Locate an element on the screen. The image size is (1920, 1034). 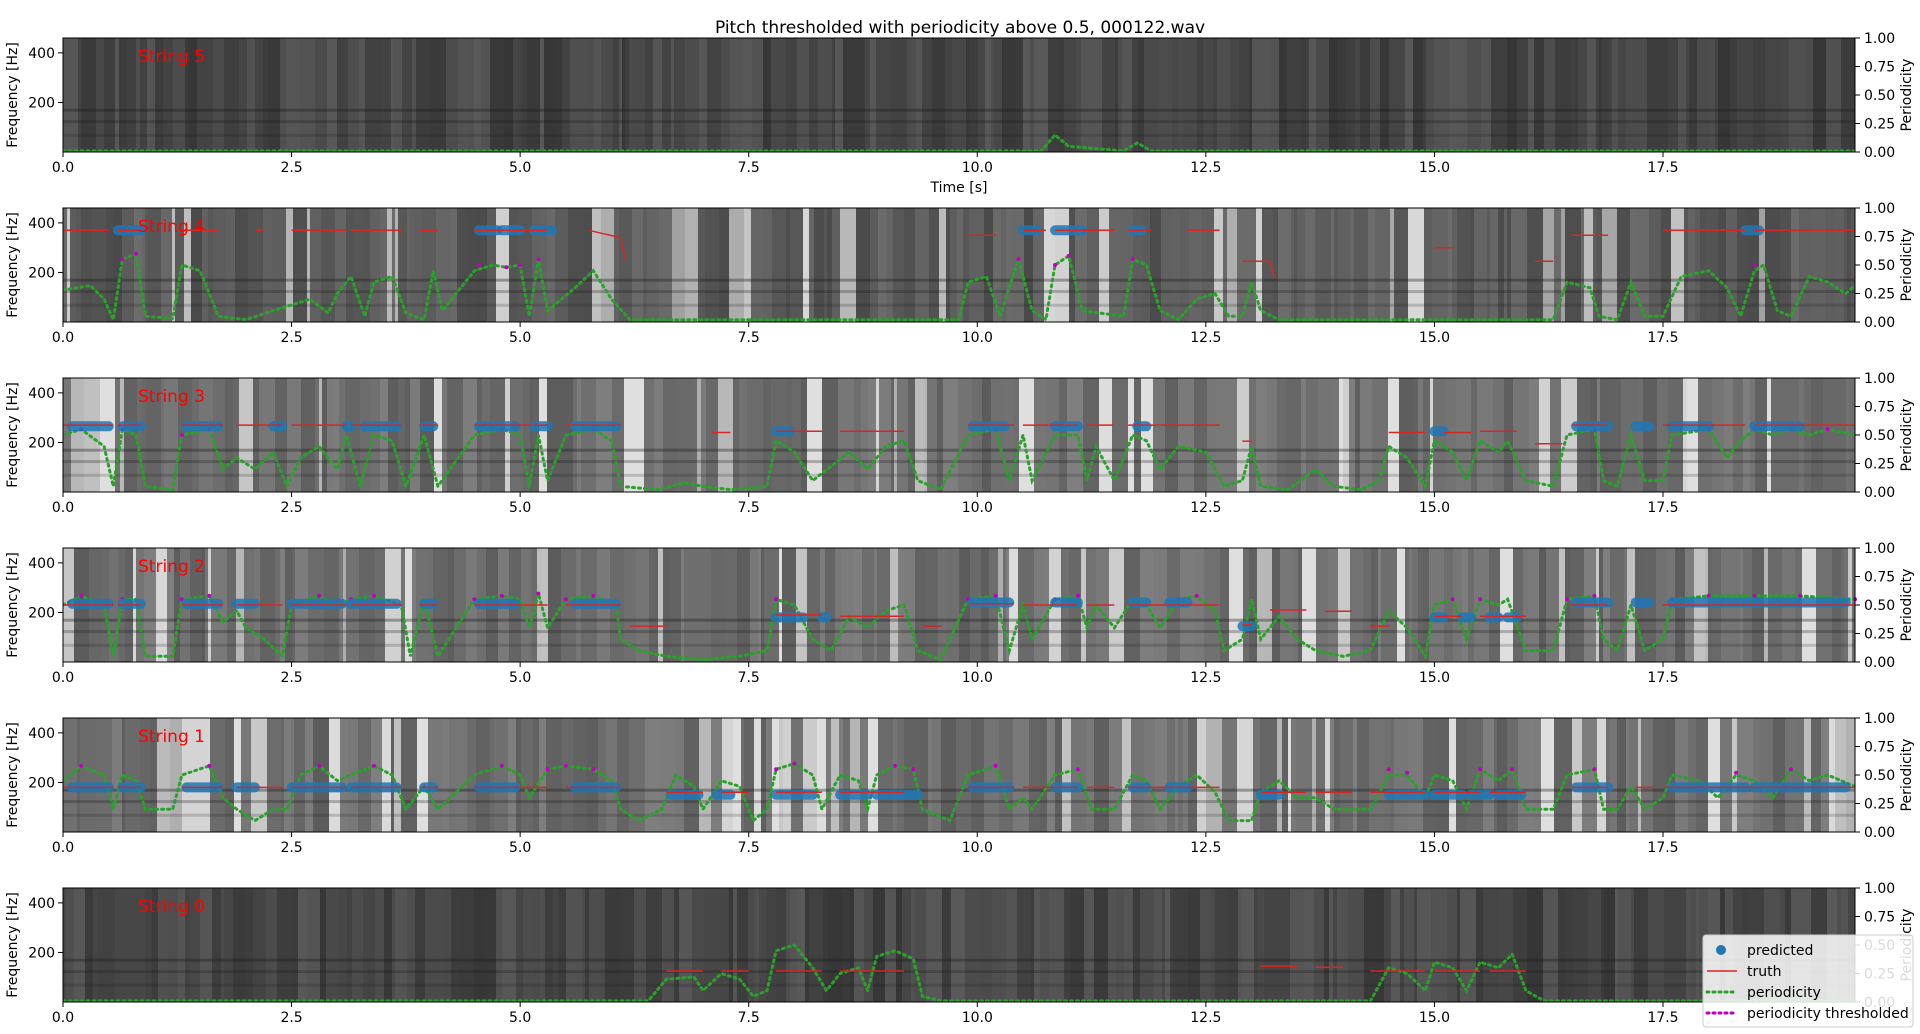
y2-tick-label: 0.25 is located at coordinates (1879, 465).